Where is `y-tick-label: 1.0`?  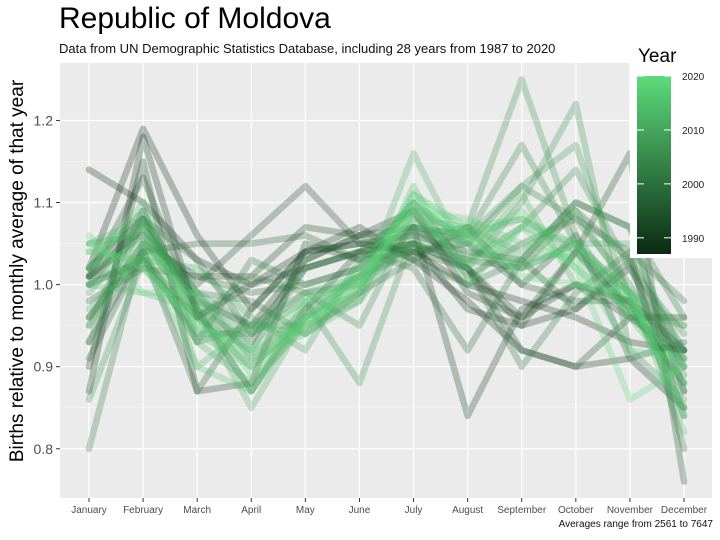
y-tick-label: 1.0 is located at coordinates (44, 285).